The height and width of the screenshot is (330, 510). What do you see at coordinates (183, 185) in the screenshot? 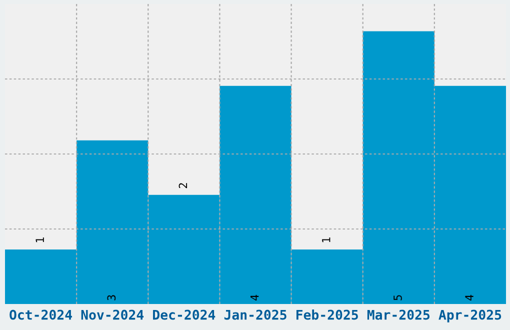
I see `data-label: 2` at bounding box center [183, 185].